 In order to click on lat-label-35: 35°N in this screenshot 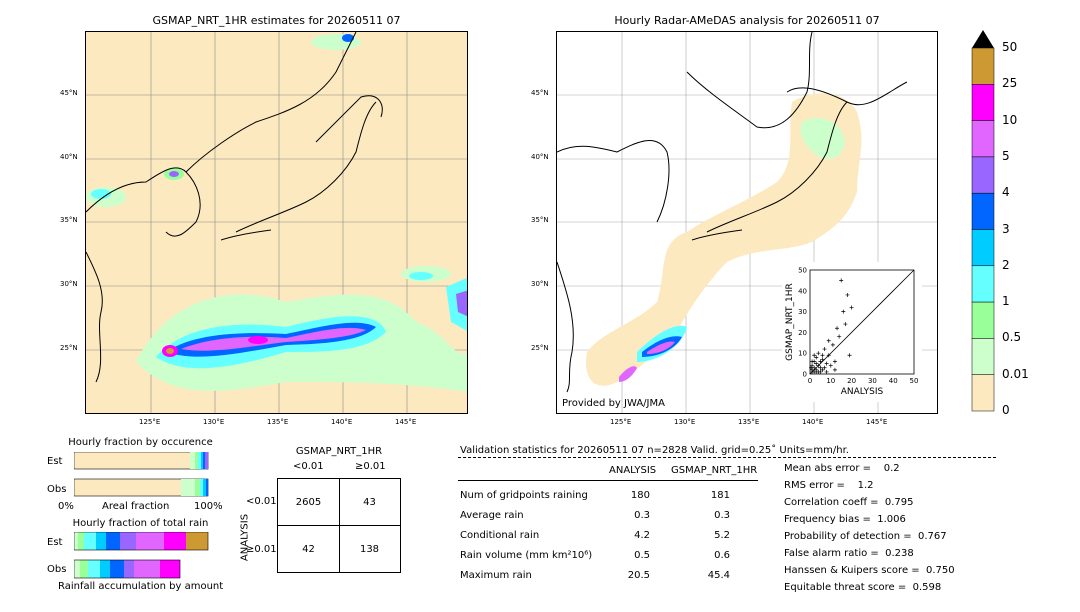, I will do `click(69, 220)`.